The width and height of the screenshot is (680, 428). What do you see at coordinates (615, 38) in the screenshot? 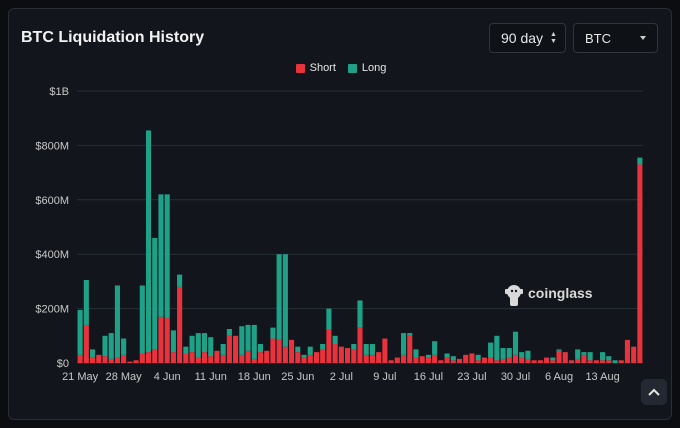
I see `coin-select: BTC` at bounding box center [615, 38].